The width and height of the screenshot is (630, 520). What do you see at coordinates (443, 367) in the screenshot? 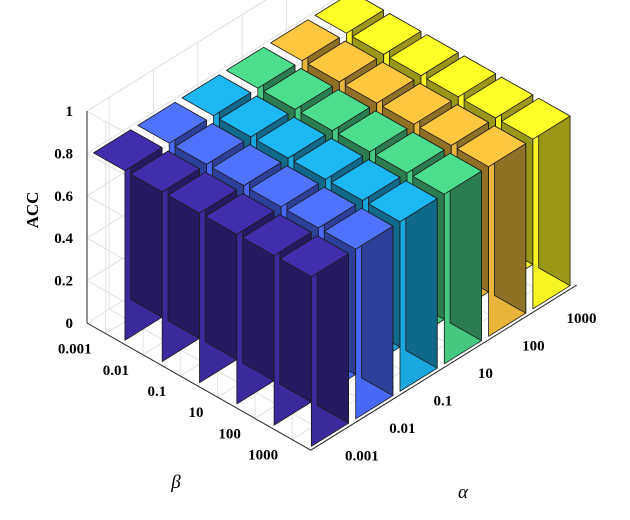
I see `alpha-axis-line` at bounding box center [443, 367].